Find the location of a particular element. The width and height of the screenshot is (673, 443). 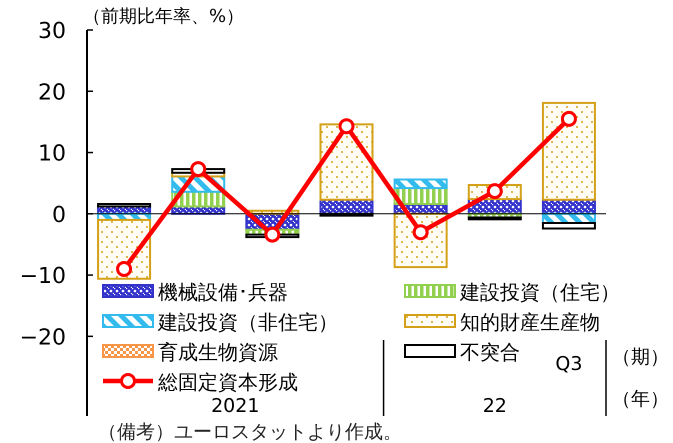

y-tick-label: −20 is located at coordinates (43, 337).